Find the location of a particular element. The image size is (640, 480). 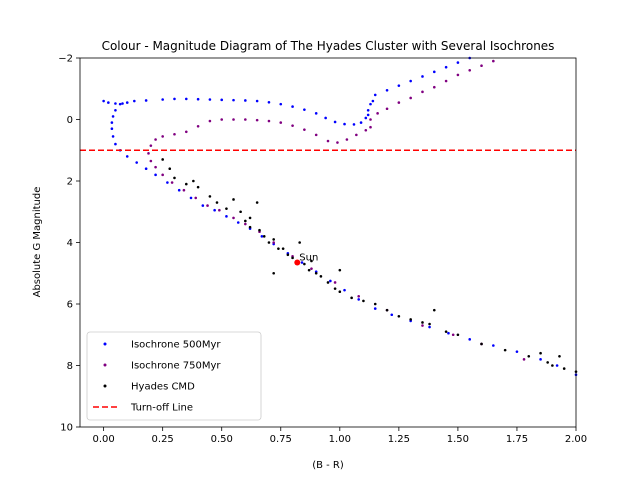

y-axis-label: Absolute G Magnitude is located at coordinates (37, 242).